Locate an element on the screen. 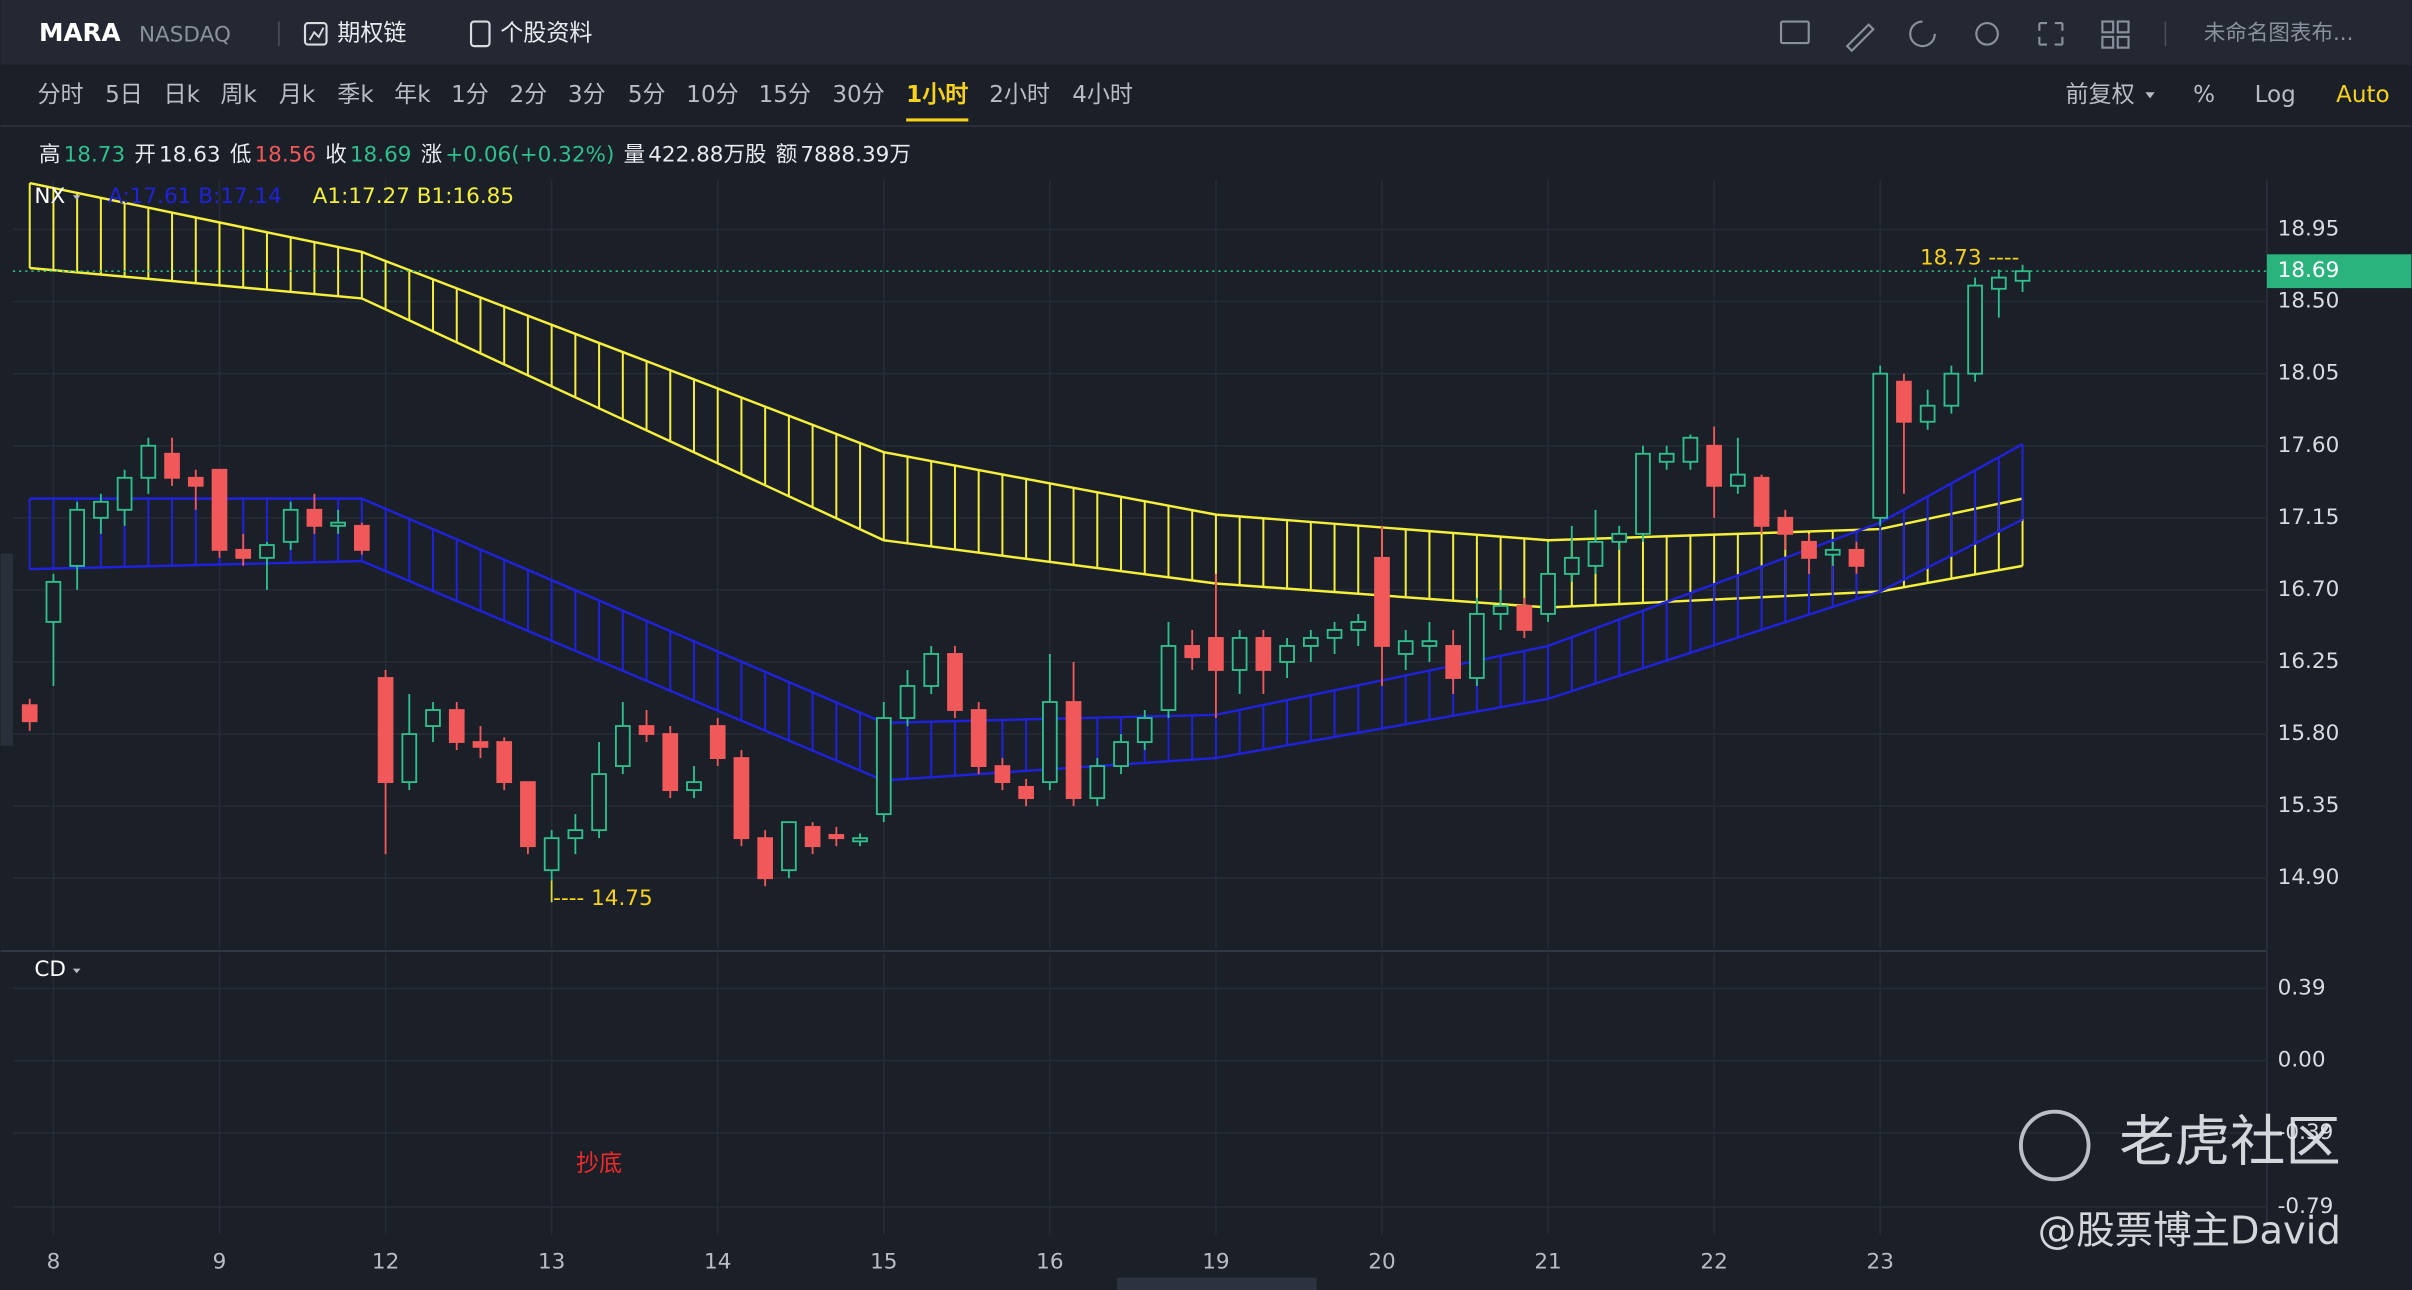  timeframe: 4小时 is located at coordinates (1102, 95).